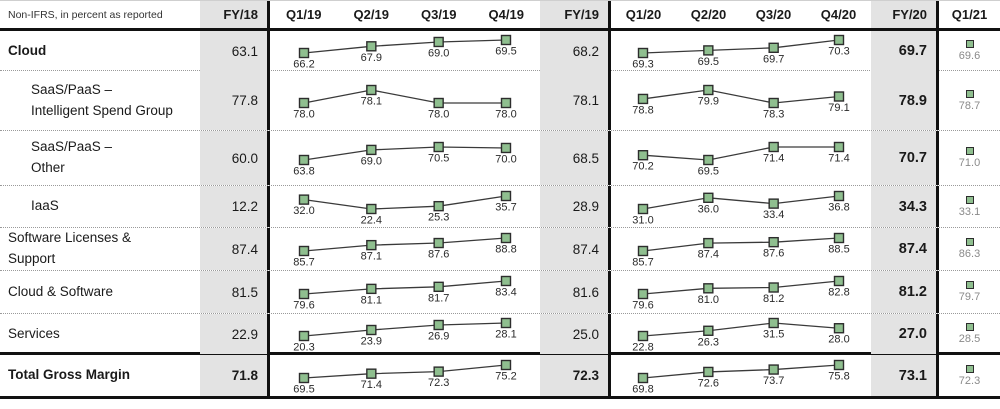 The image size is (1000, 409). Describe the element at coordinates (969, 105) in the screenshot. I see `value-q121: 78.7` at that location.